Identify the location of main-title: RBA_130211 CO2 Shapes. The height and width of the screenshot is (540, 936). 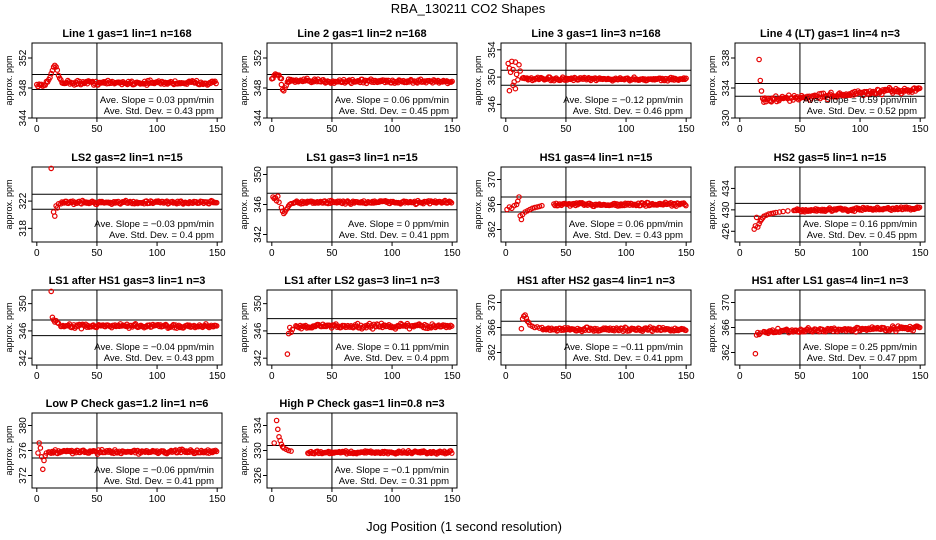
(468, 8).